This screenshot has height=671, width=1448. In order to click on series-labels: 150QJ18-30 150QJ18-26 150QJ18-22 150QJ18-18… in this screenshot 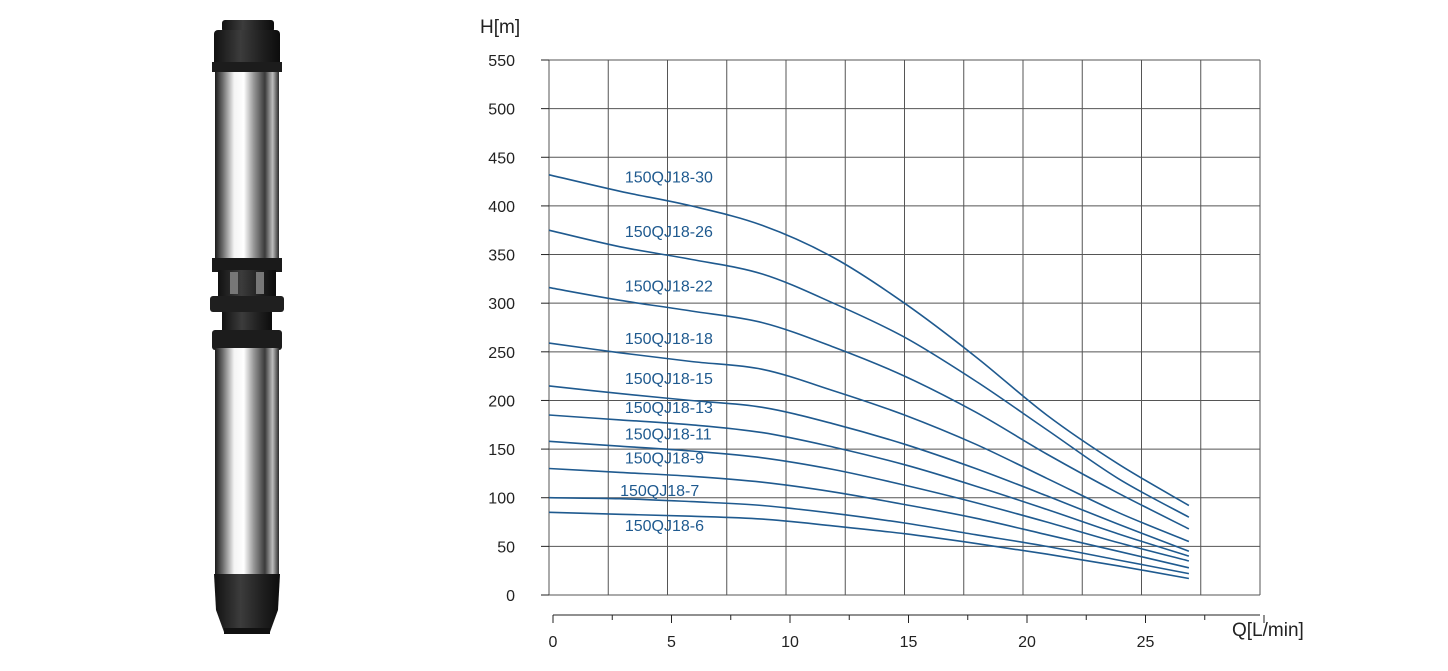, I will do `click(666, 352)`.